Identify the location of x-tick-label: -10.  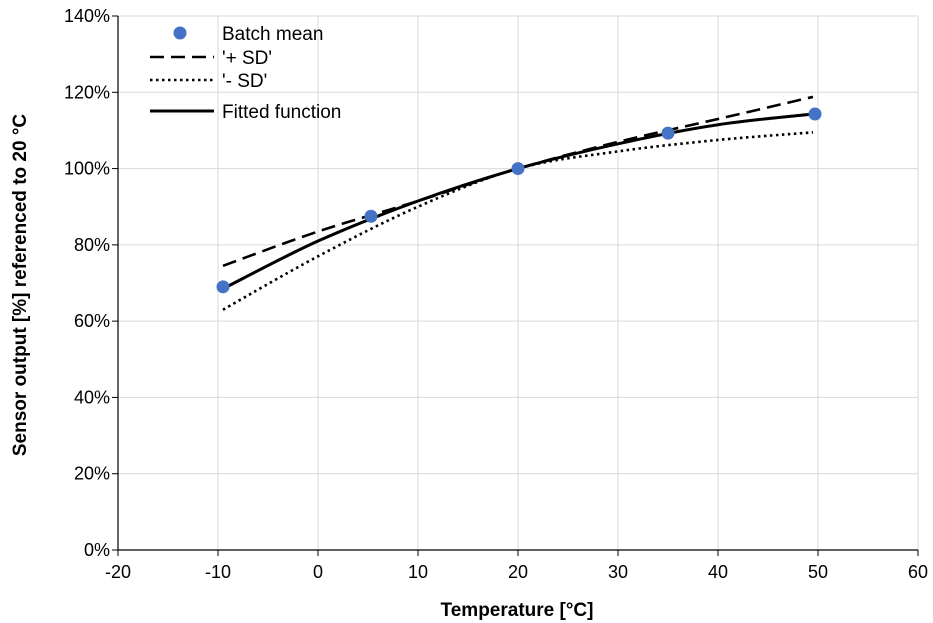
(218, 572).